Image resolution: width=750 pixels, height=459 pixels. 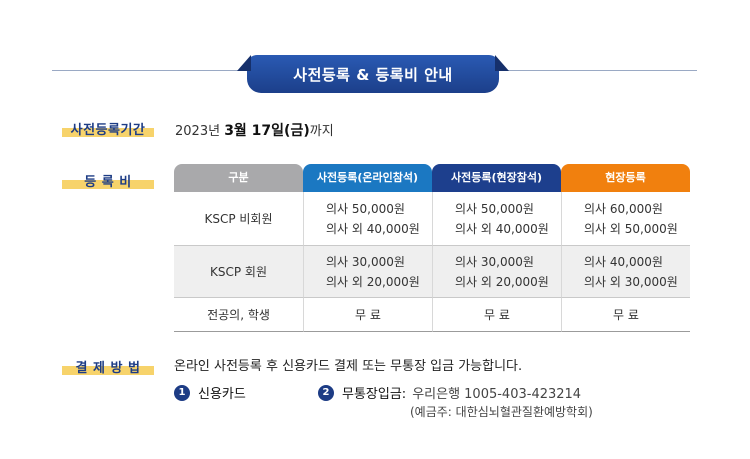 I want to click on table-row: 전공의, 학생 무 료 무 료 무 료, so click(x=432, y=315).